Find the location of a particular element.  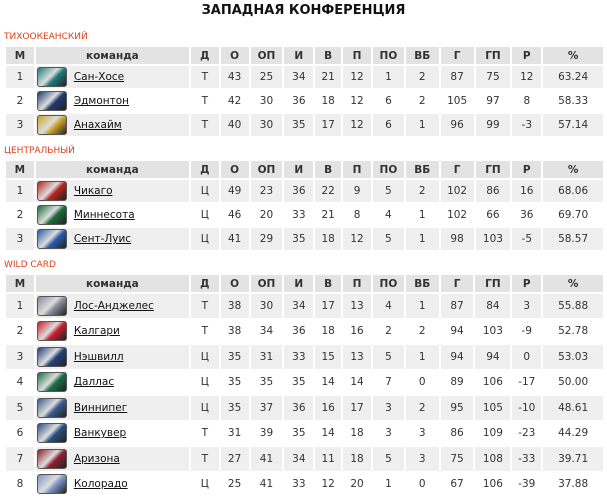

cell: 68.06 is located at coordinates (573, 191).